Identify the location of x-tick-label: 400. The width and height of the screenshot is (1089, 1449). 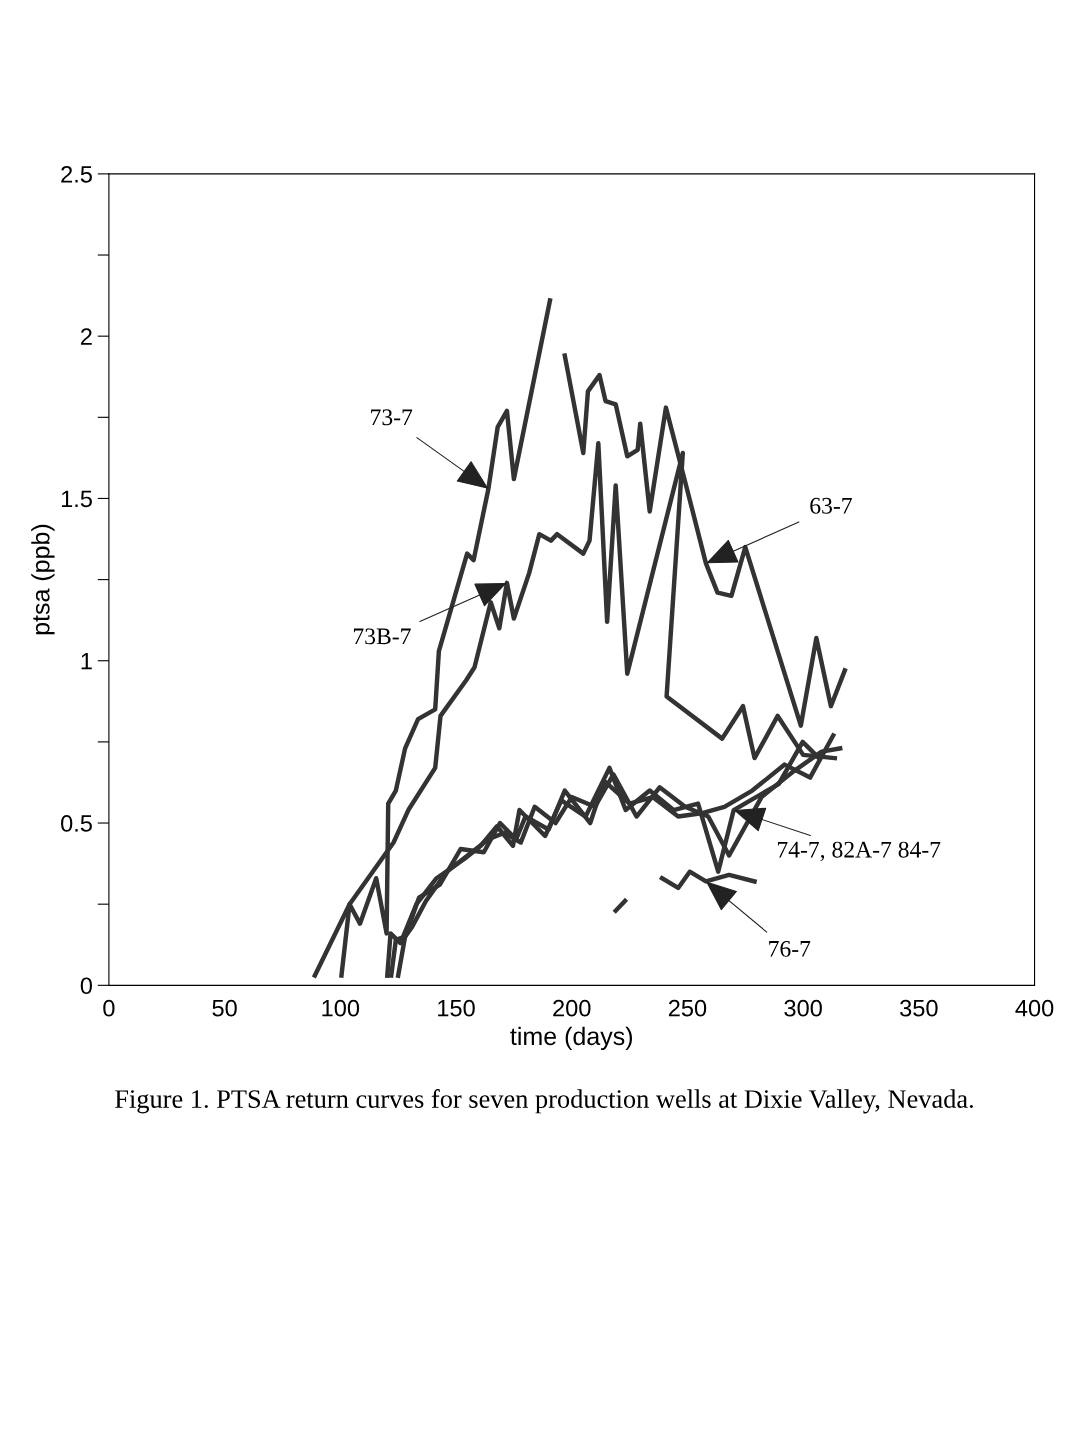
(1034, 1008).